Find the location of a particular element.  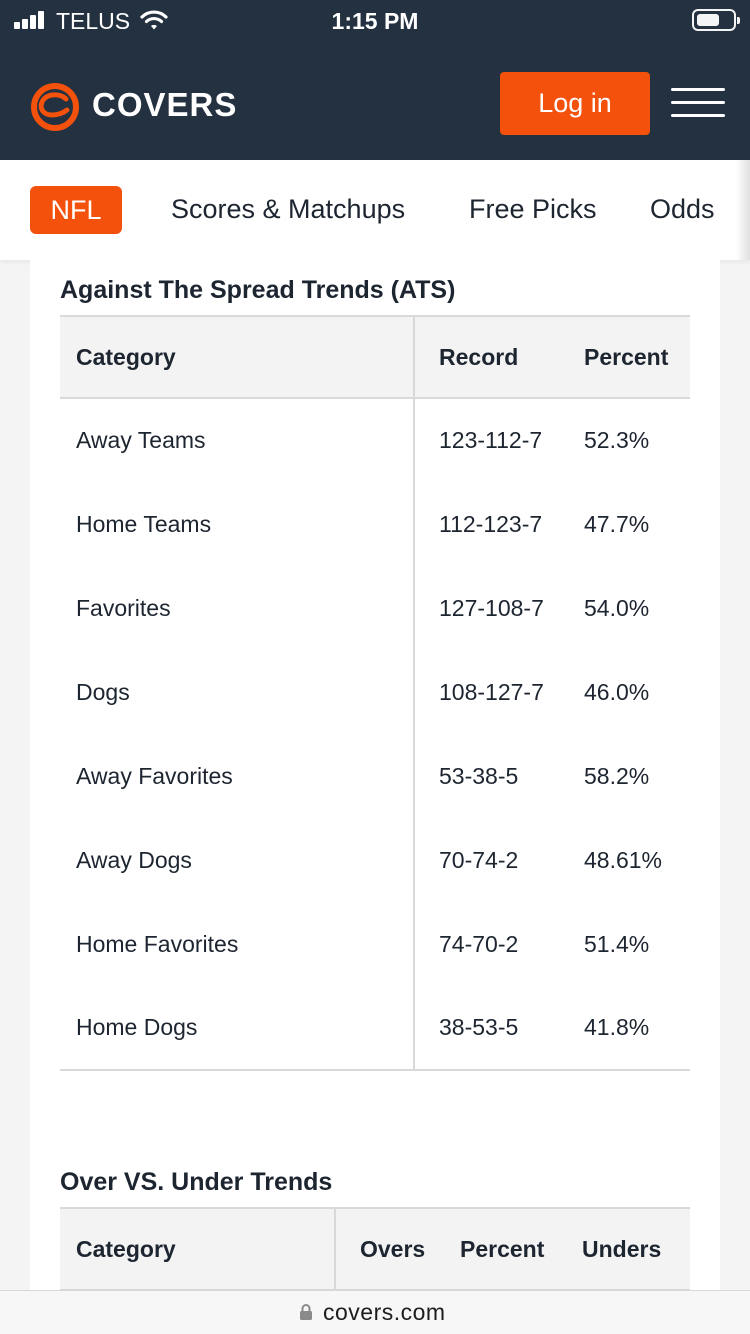

status-bar: TELUS 1:15 PM is located at coordinates (375, 20).